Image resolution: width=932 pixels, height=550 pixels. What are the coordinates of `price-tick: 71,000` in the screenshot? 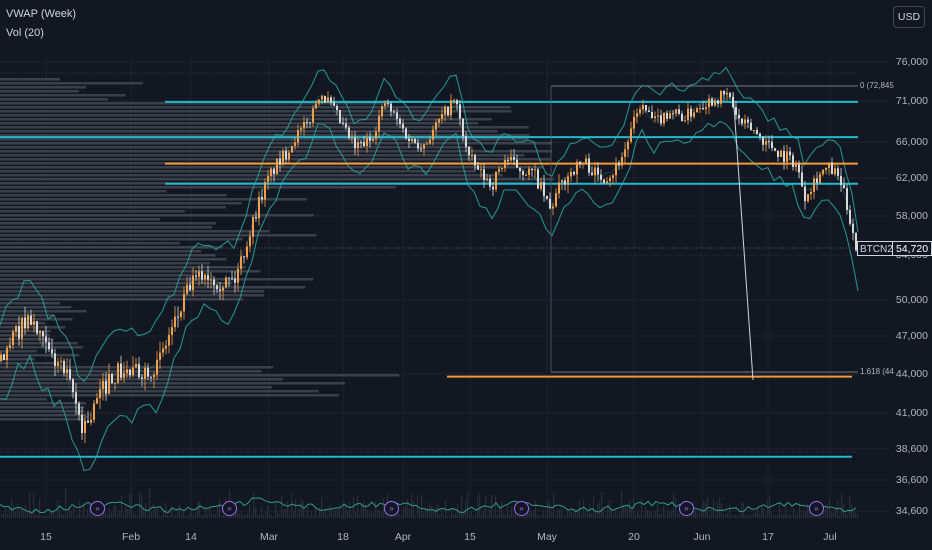 It's located at (911, 101).